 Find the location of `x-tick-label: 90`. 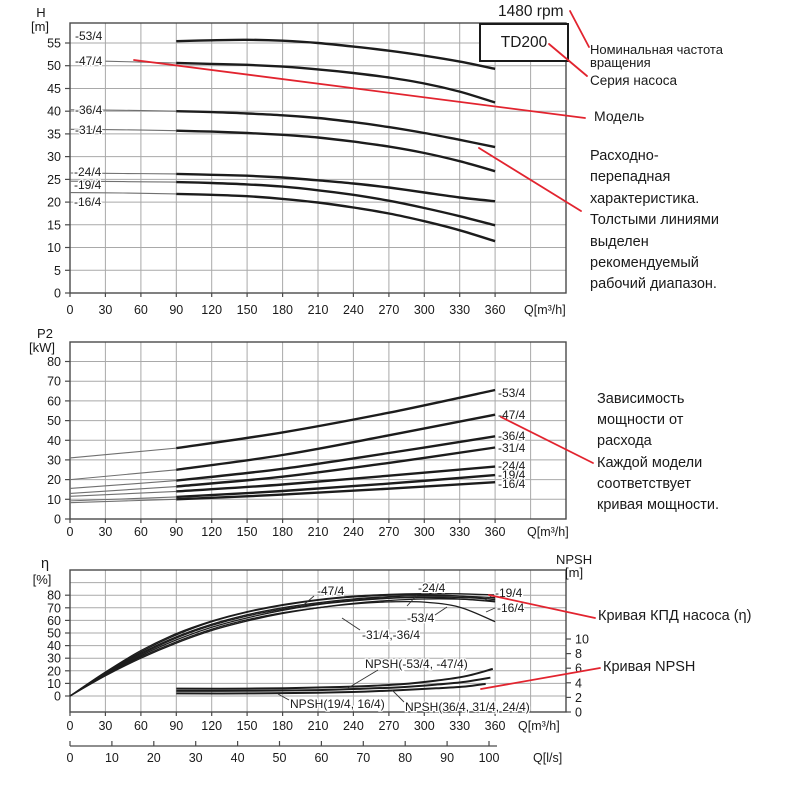

x-tick-label: 90 is located at coordinates (176, 726).